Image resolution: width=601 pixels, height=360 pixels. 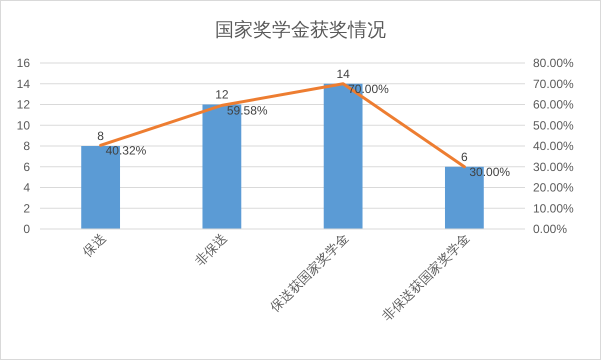 What do you see at coordinates (309, 272) in the screenshot?
I see `x-tick-label: 保送获国家奖学金` at bounding box center [309, 272].